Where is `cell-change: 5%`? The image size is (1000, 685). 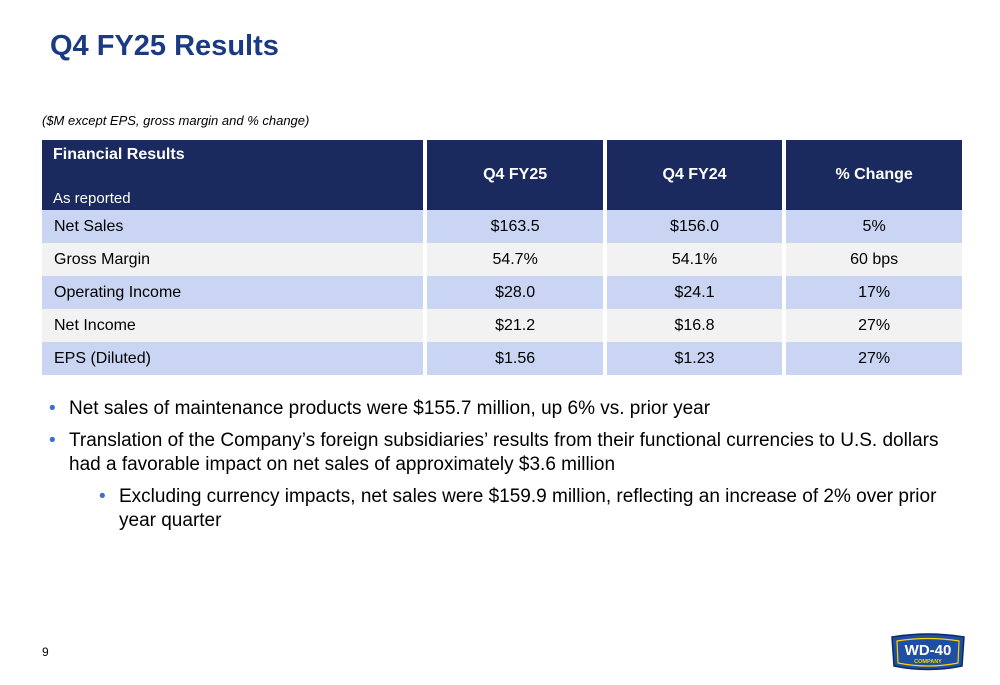 cell-change: 5% is located at coordinates (874, 226).